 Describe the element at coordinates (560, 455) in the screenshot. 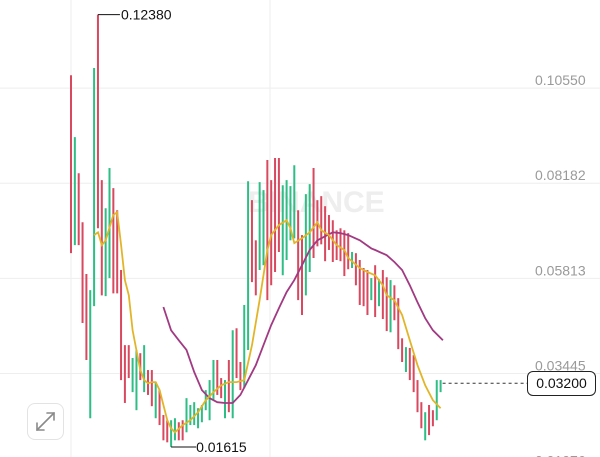

I see `y-tick-label: 0.01076` at that location.